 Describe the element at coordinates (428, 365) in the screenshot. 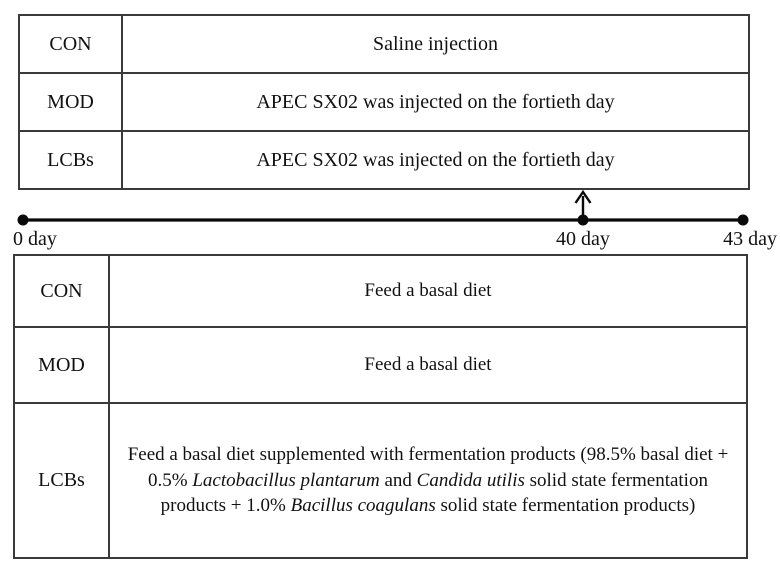

I see `diet-description-mod: Feed a basal diet` at that location.